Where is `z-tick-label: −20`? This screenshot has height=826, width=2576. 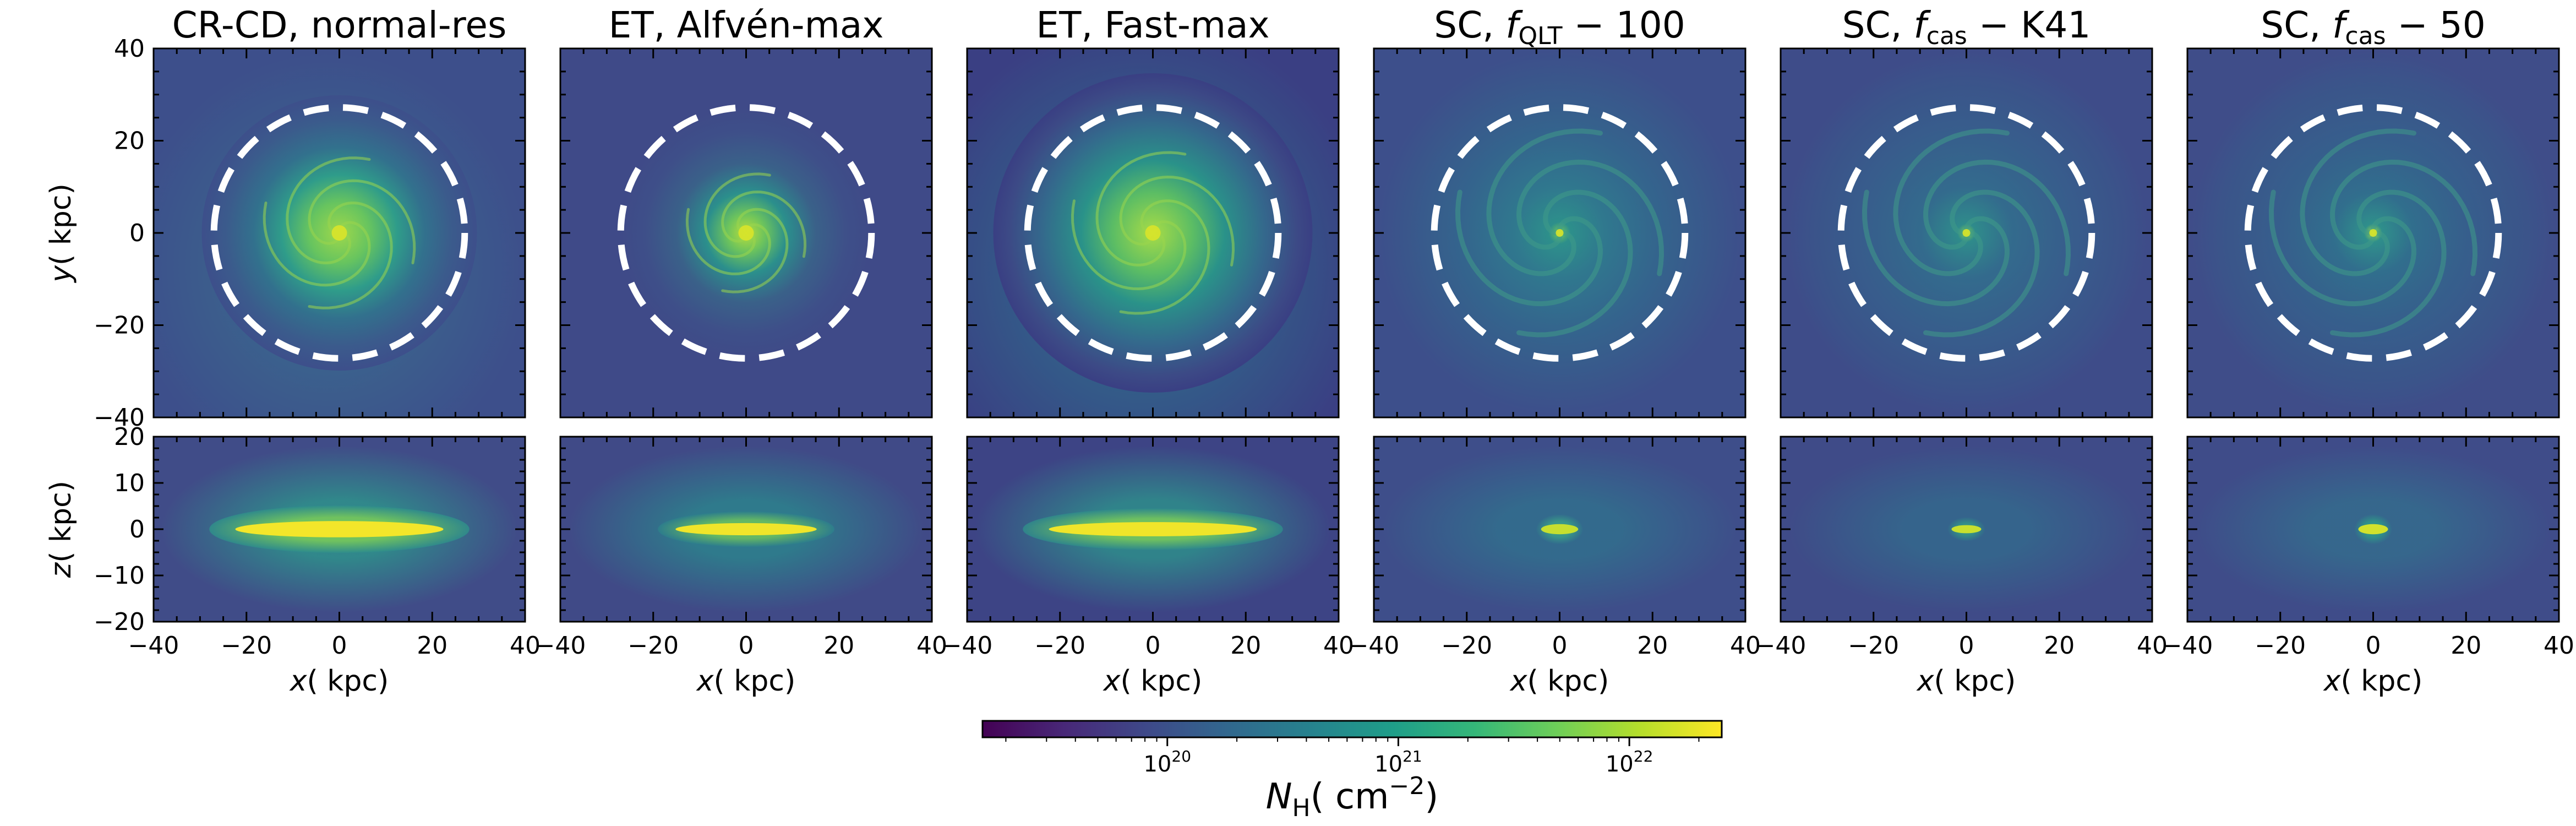
z-tick-label: −20 is located at coordinates (120, 622).